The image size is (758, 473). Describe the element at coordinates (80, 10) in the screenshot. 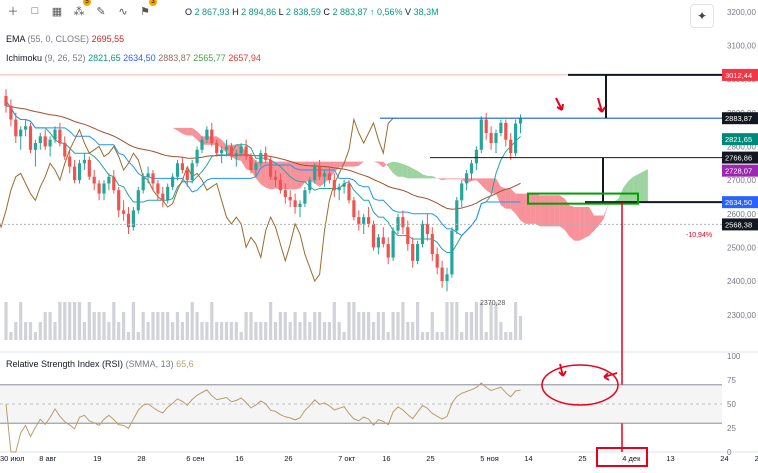

I see `indicator-icon: ⁂ 5` at that location.